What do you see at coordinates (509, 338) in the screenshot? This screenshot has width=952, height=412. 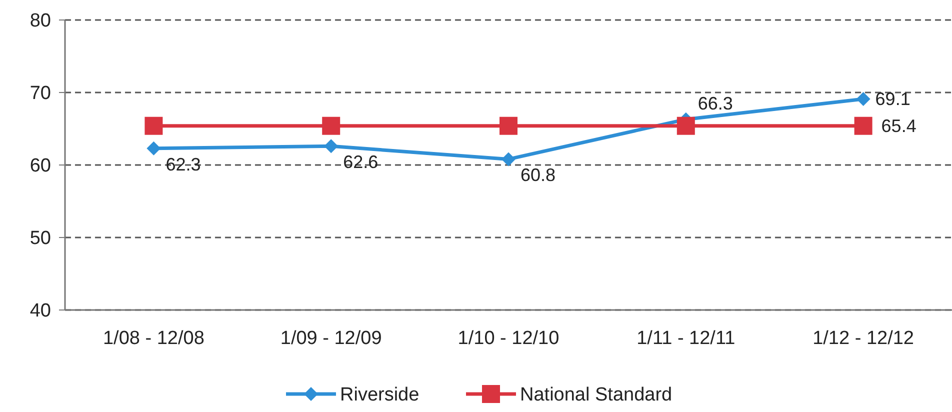 I see `x-tick-label: 1/10 - 12/10` at bounding box center [509, 338].